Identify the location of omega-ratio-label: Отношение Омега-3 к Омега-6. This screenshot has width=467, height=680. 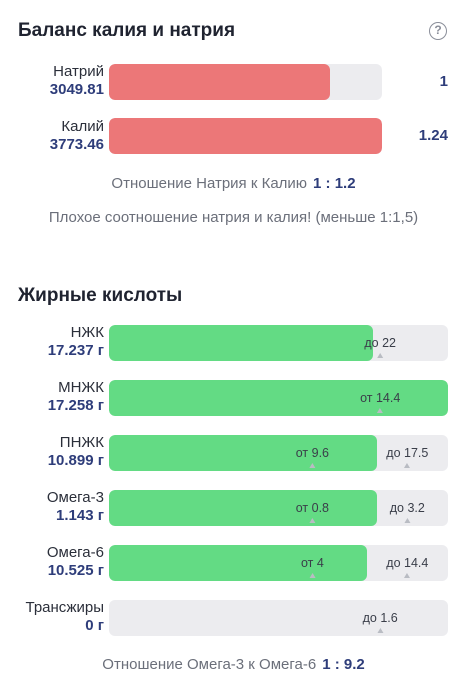
(209, 664).